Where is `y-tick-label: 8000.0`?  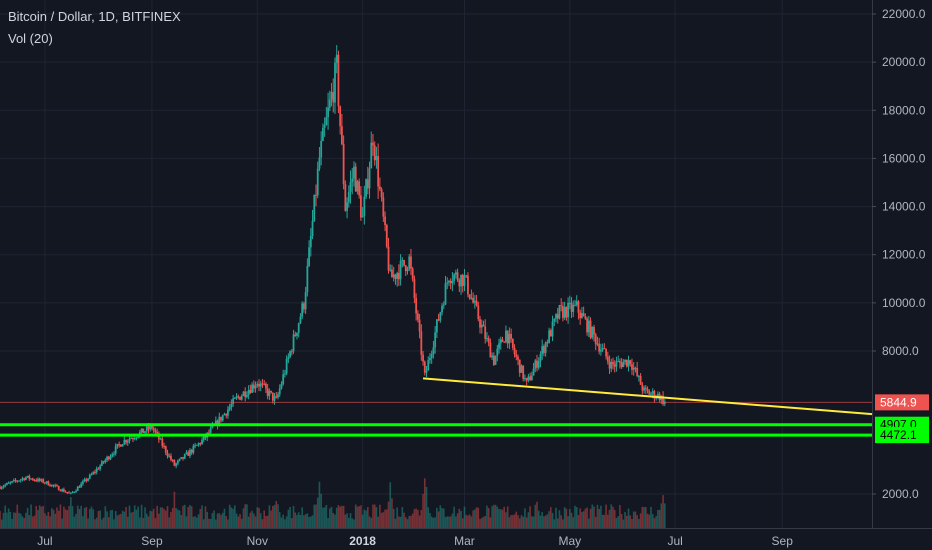 y-tick-label: 8000.0 is located at coordinates (900, 351).